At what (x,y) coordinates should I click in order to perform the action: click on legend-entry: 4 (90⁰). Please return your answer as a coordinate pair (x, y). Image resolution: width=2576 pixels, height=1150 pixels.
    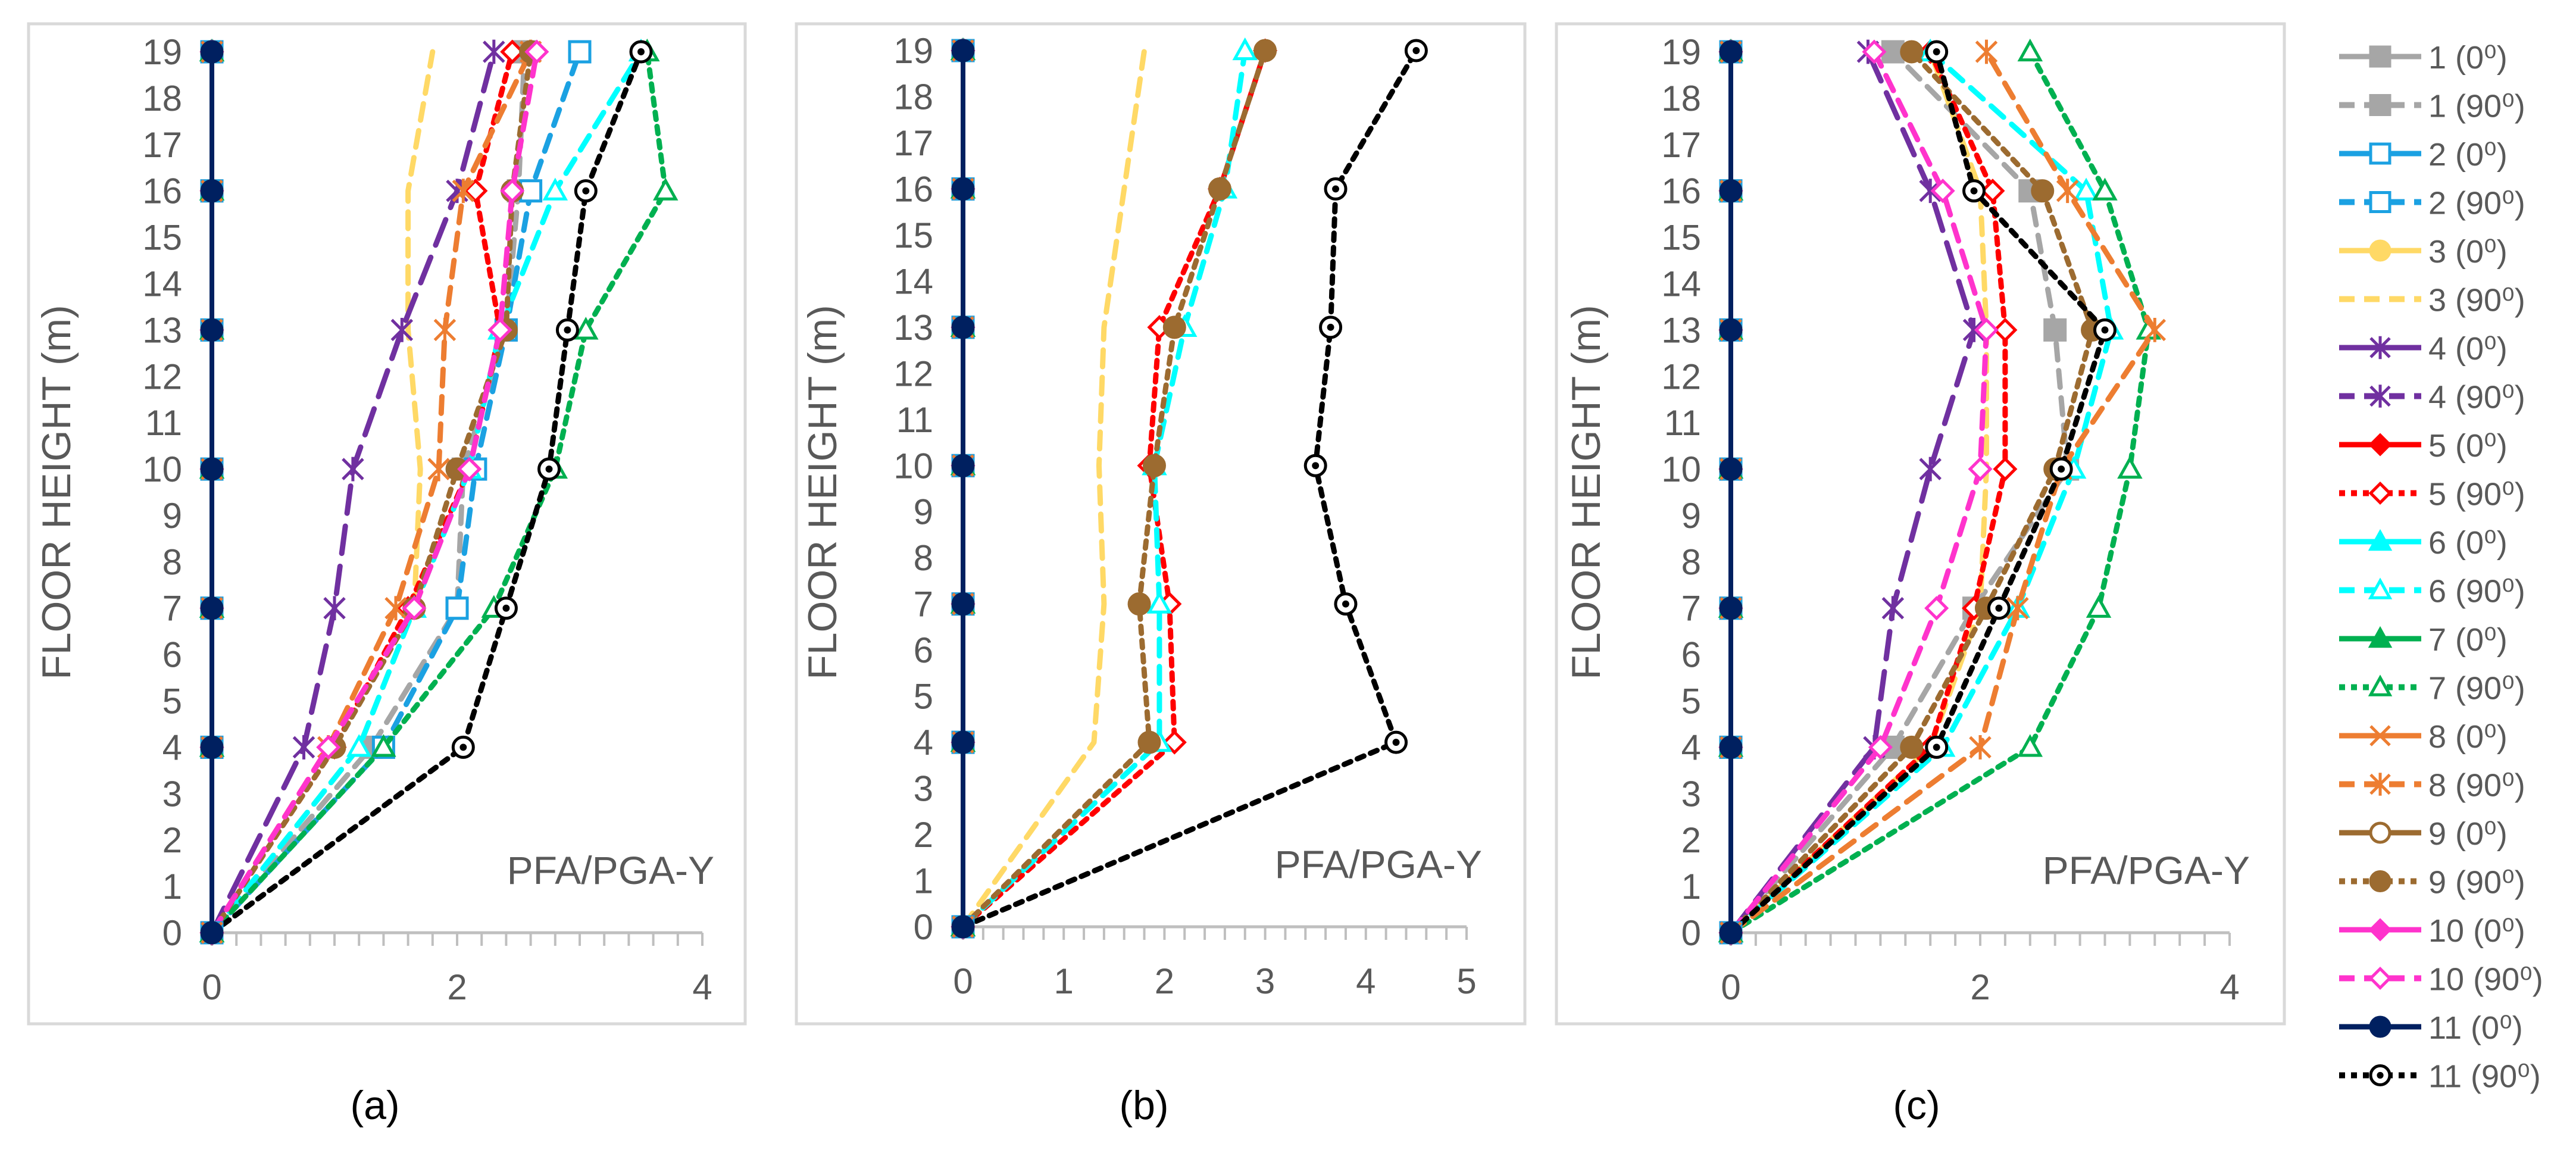
    Looking at the image, I should click on (2432, 397).